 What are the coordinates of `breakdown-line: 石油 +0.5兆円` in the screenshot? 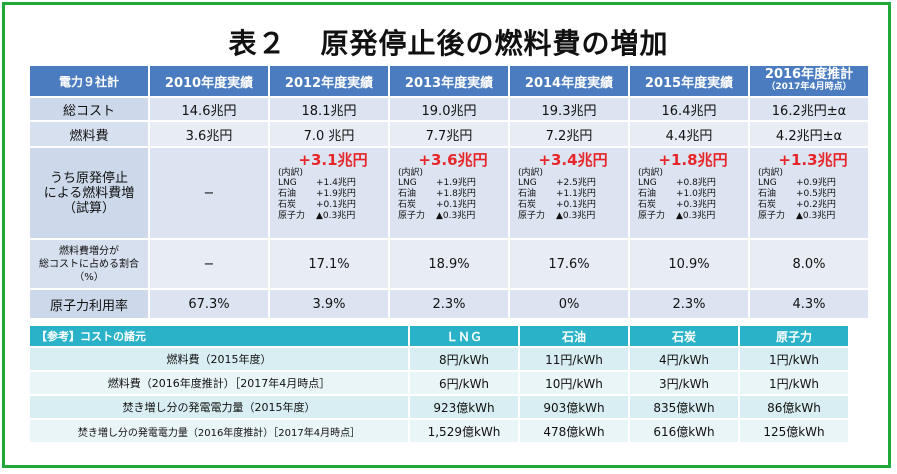 It's located at (797, 194).